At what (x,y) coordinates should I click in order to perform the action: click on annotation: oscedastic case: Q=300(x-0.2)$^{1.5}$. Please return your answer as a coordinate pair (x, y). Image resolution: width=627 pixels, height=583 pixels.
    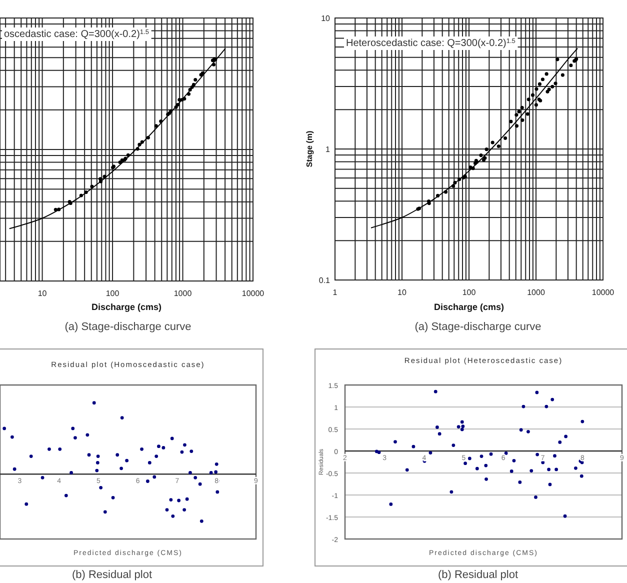
    Looking at the image, I should click on (77, 34).